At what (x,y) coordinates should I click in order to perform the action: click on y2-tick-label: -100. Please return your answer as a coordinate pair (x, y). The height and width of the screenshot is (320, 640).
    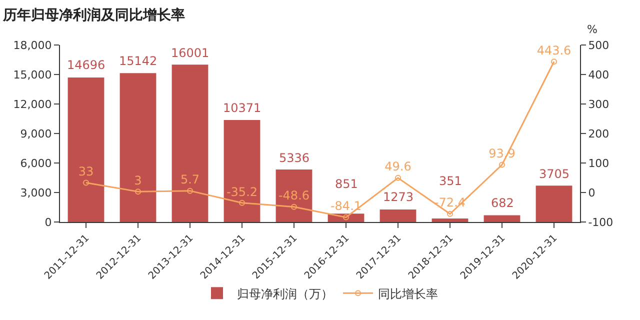
    Looking at the image, I should click on (601, 222).